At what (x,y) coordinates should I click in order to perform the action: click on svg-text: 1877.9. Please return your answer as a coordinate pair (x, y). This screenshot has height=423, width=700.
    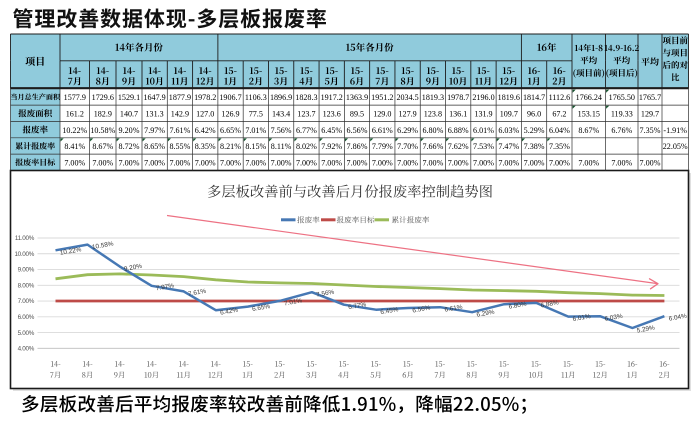
    Looking at the image, I should click on (180, 97).